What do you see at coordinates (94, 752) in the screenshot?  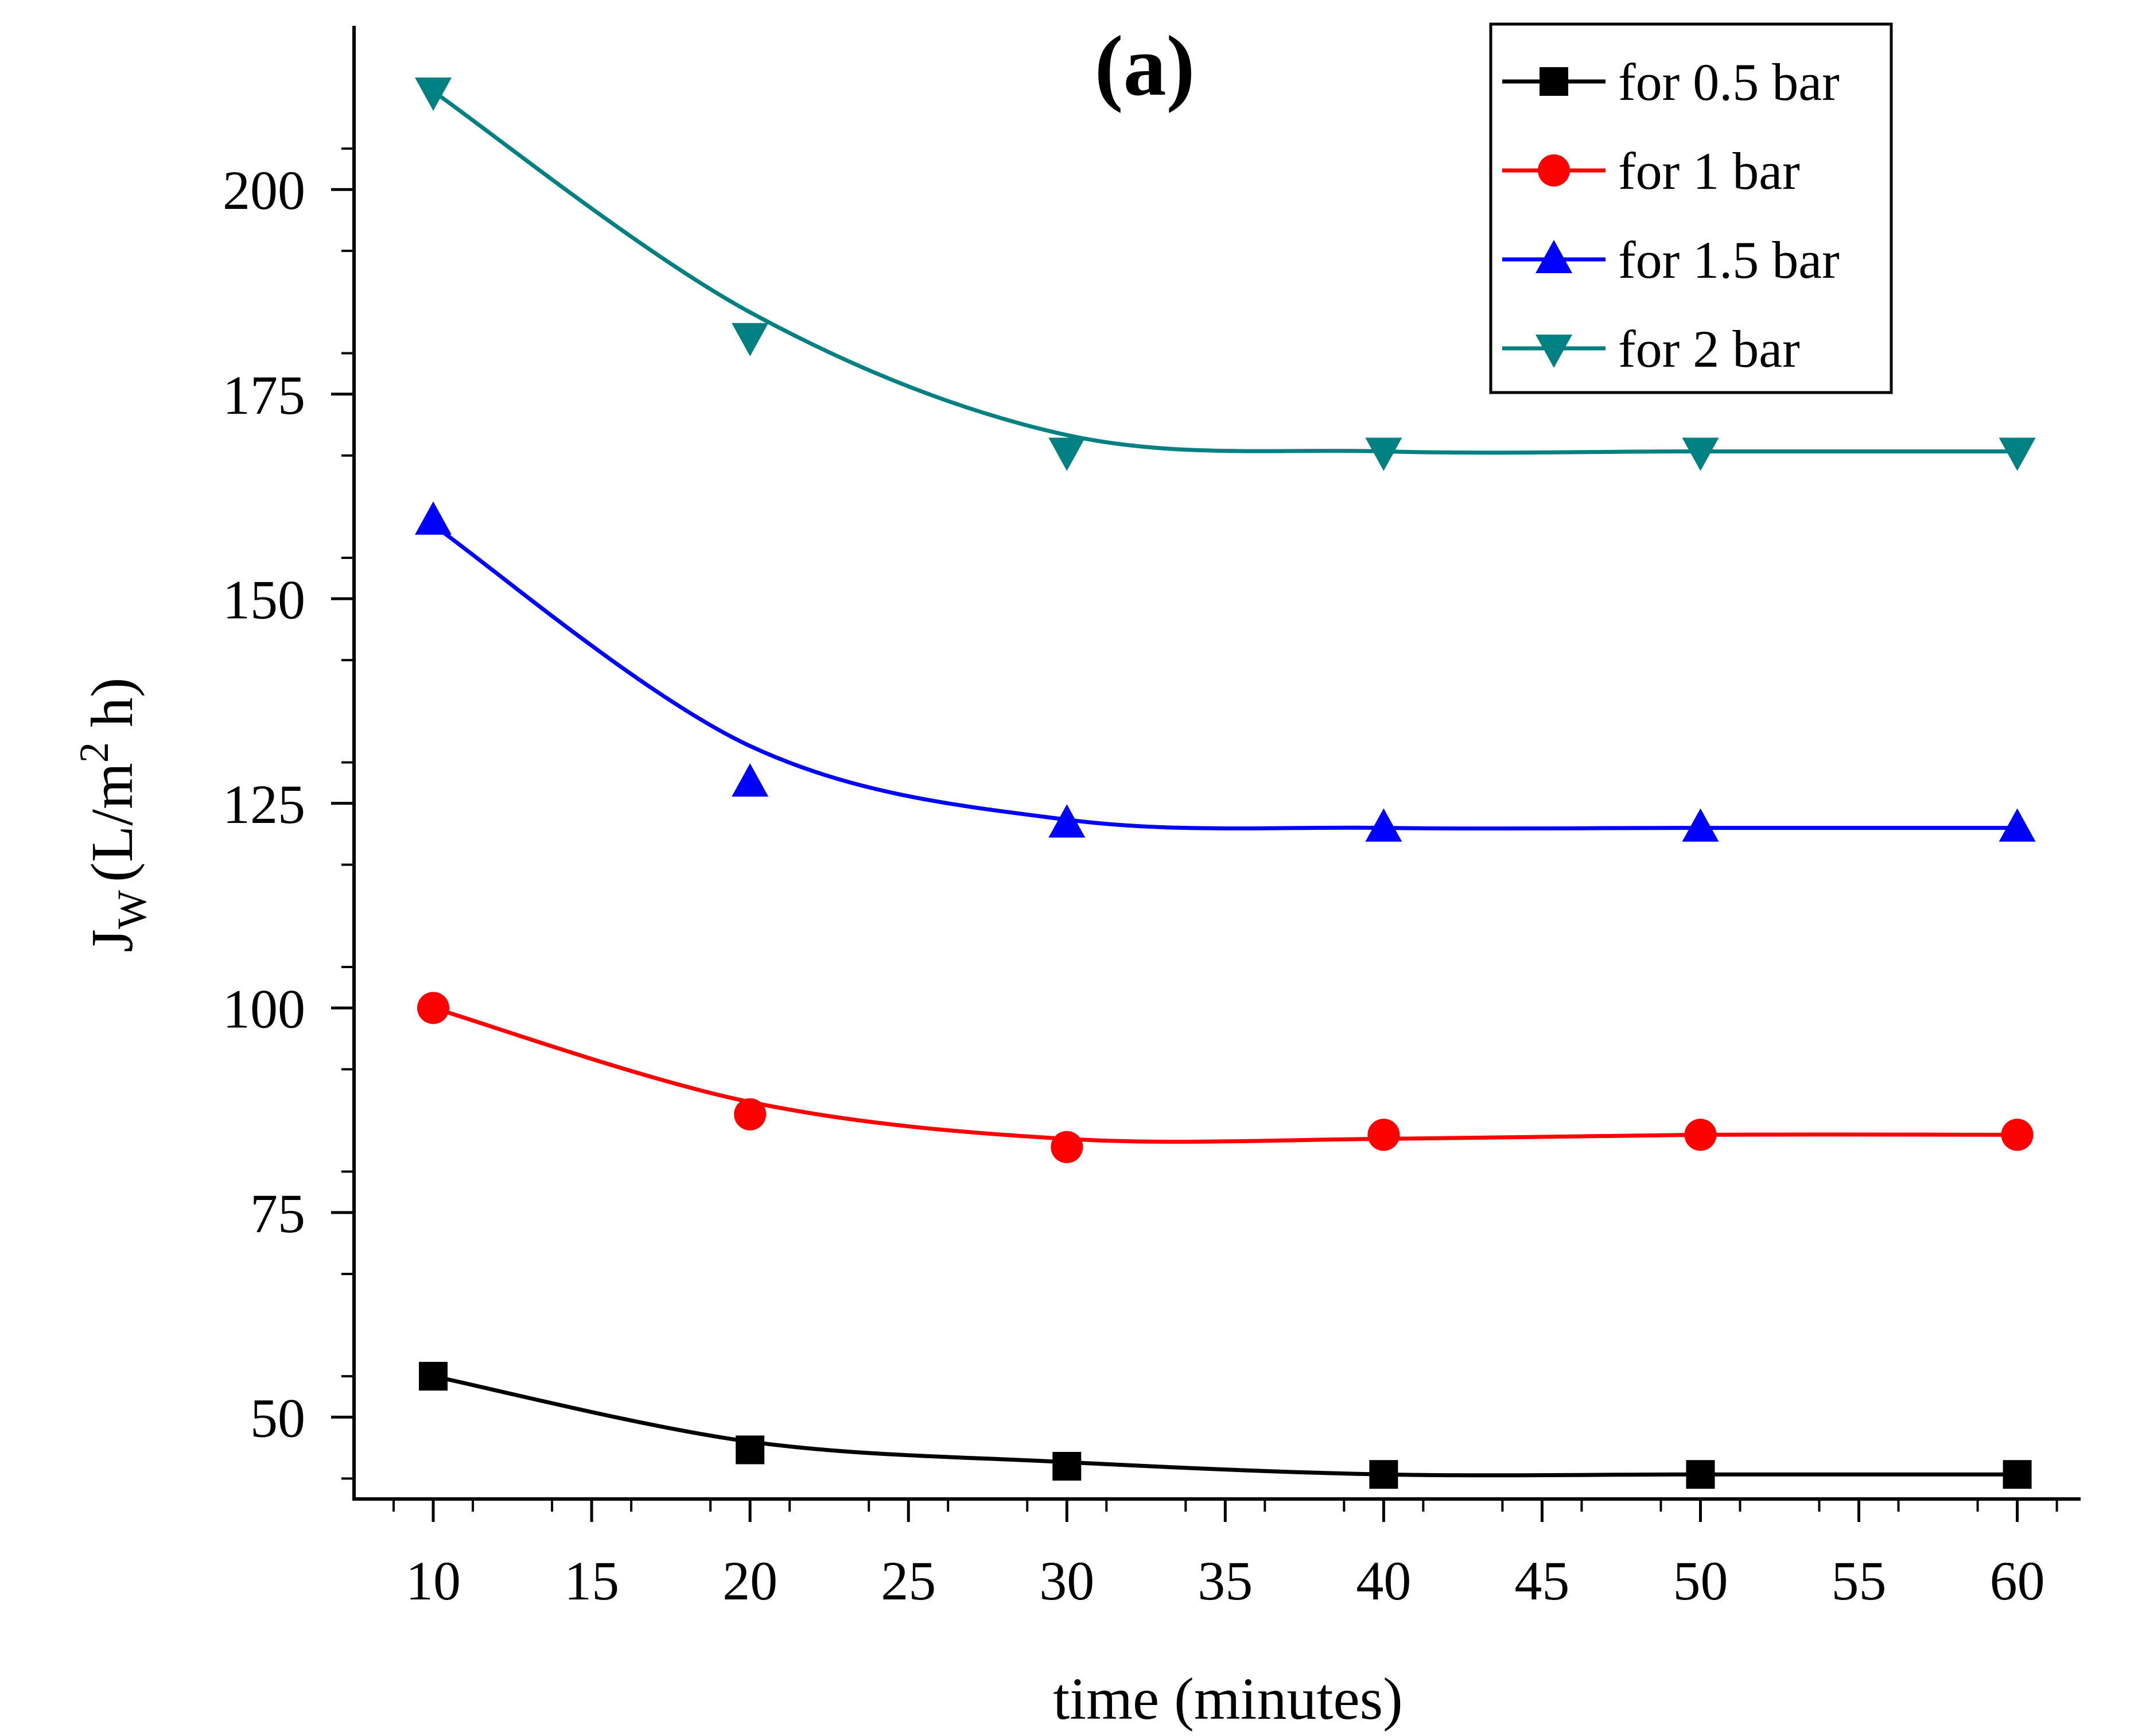 I see `y-axis-title-superscript: 2` at bounding box center [94, 752].